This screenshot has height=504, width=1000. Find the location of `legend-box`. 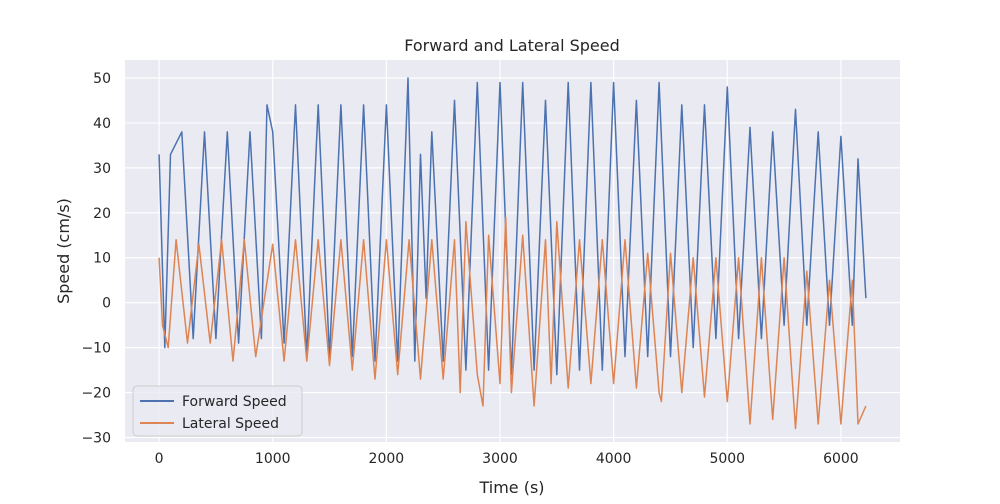

legend-box is located at coordinates (217, 411).